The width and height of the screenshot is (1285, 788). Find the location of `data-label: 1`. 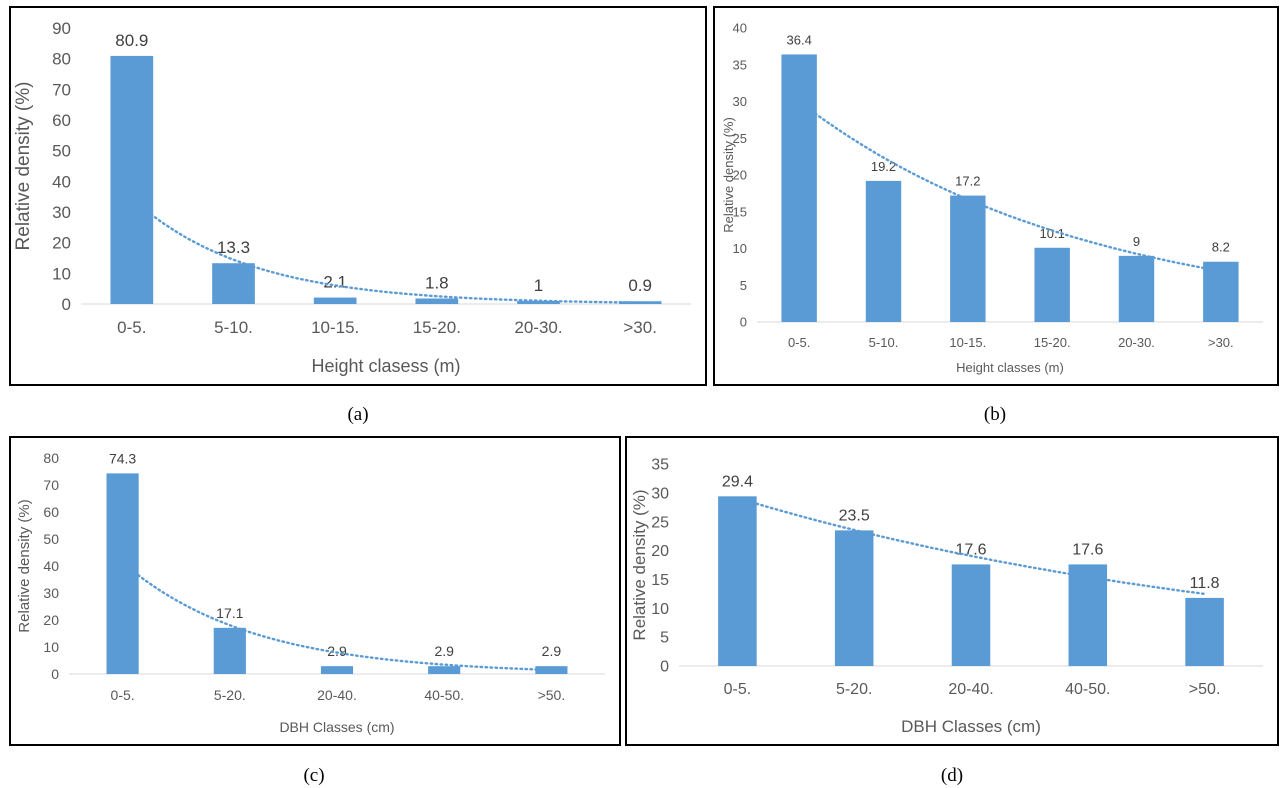

data-label: 1 is located at coordinates (538, 285).